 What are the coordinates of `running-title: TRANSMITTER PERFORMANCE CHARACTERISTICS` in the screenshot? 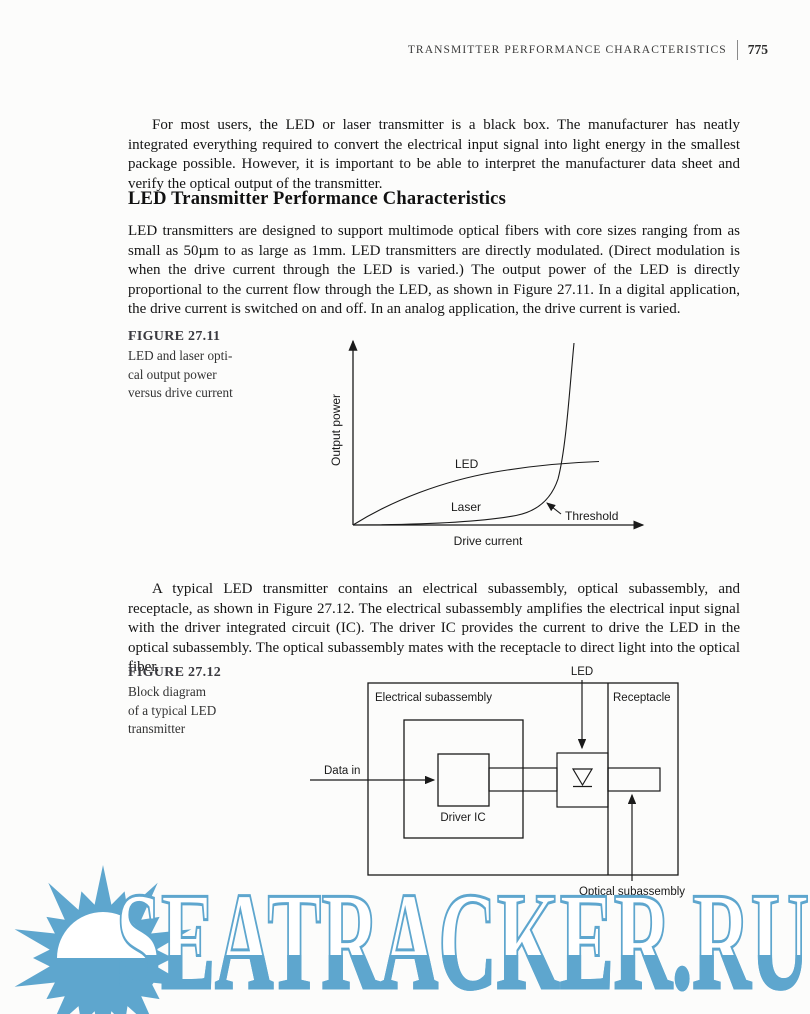 It's located at (567, 50).